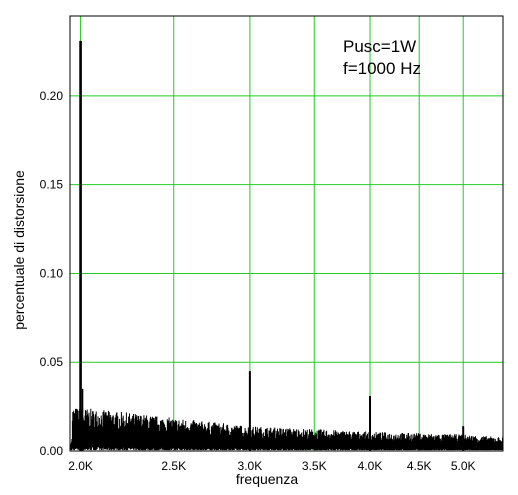 This screenshot has width=518, height=495. I want to click on y-tick-label: 0.20, so click(52, 96).